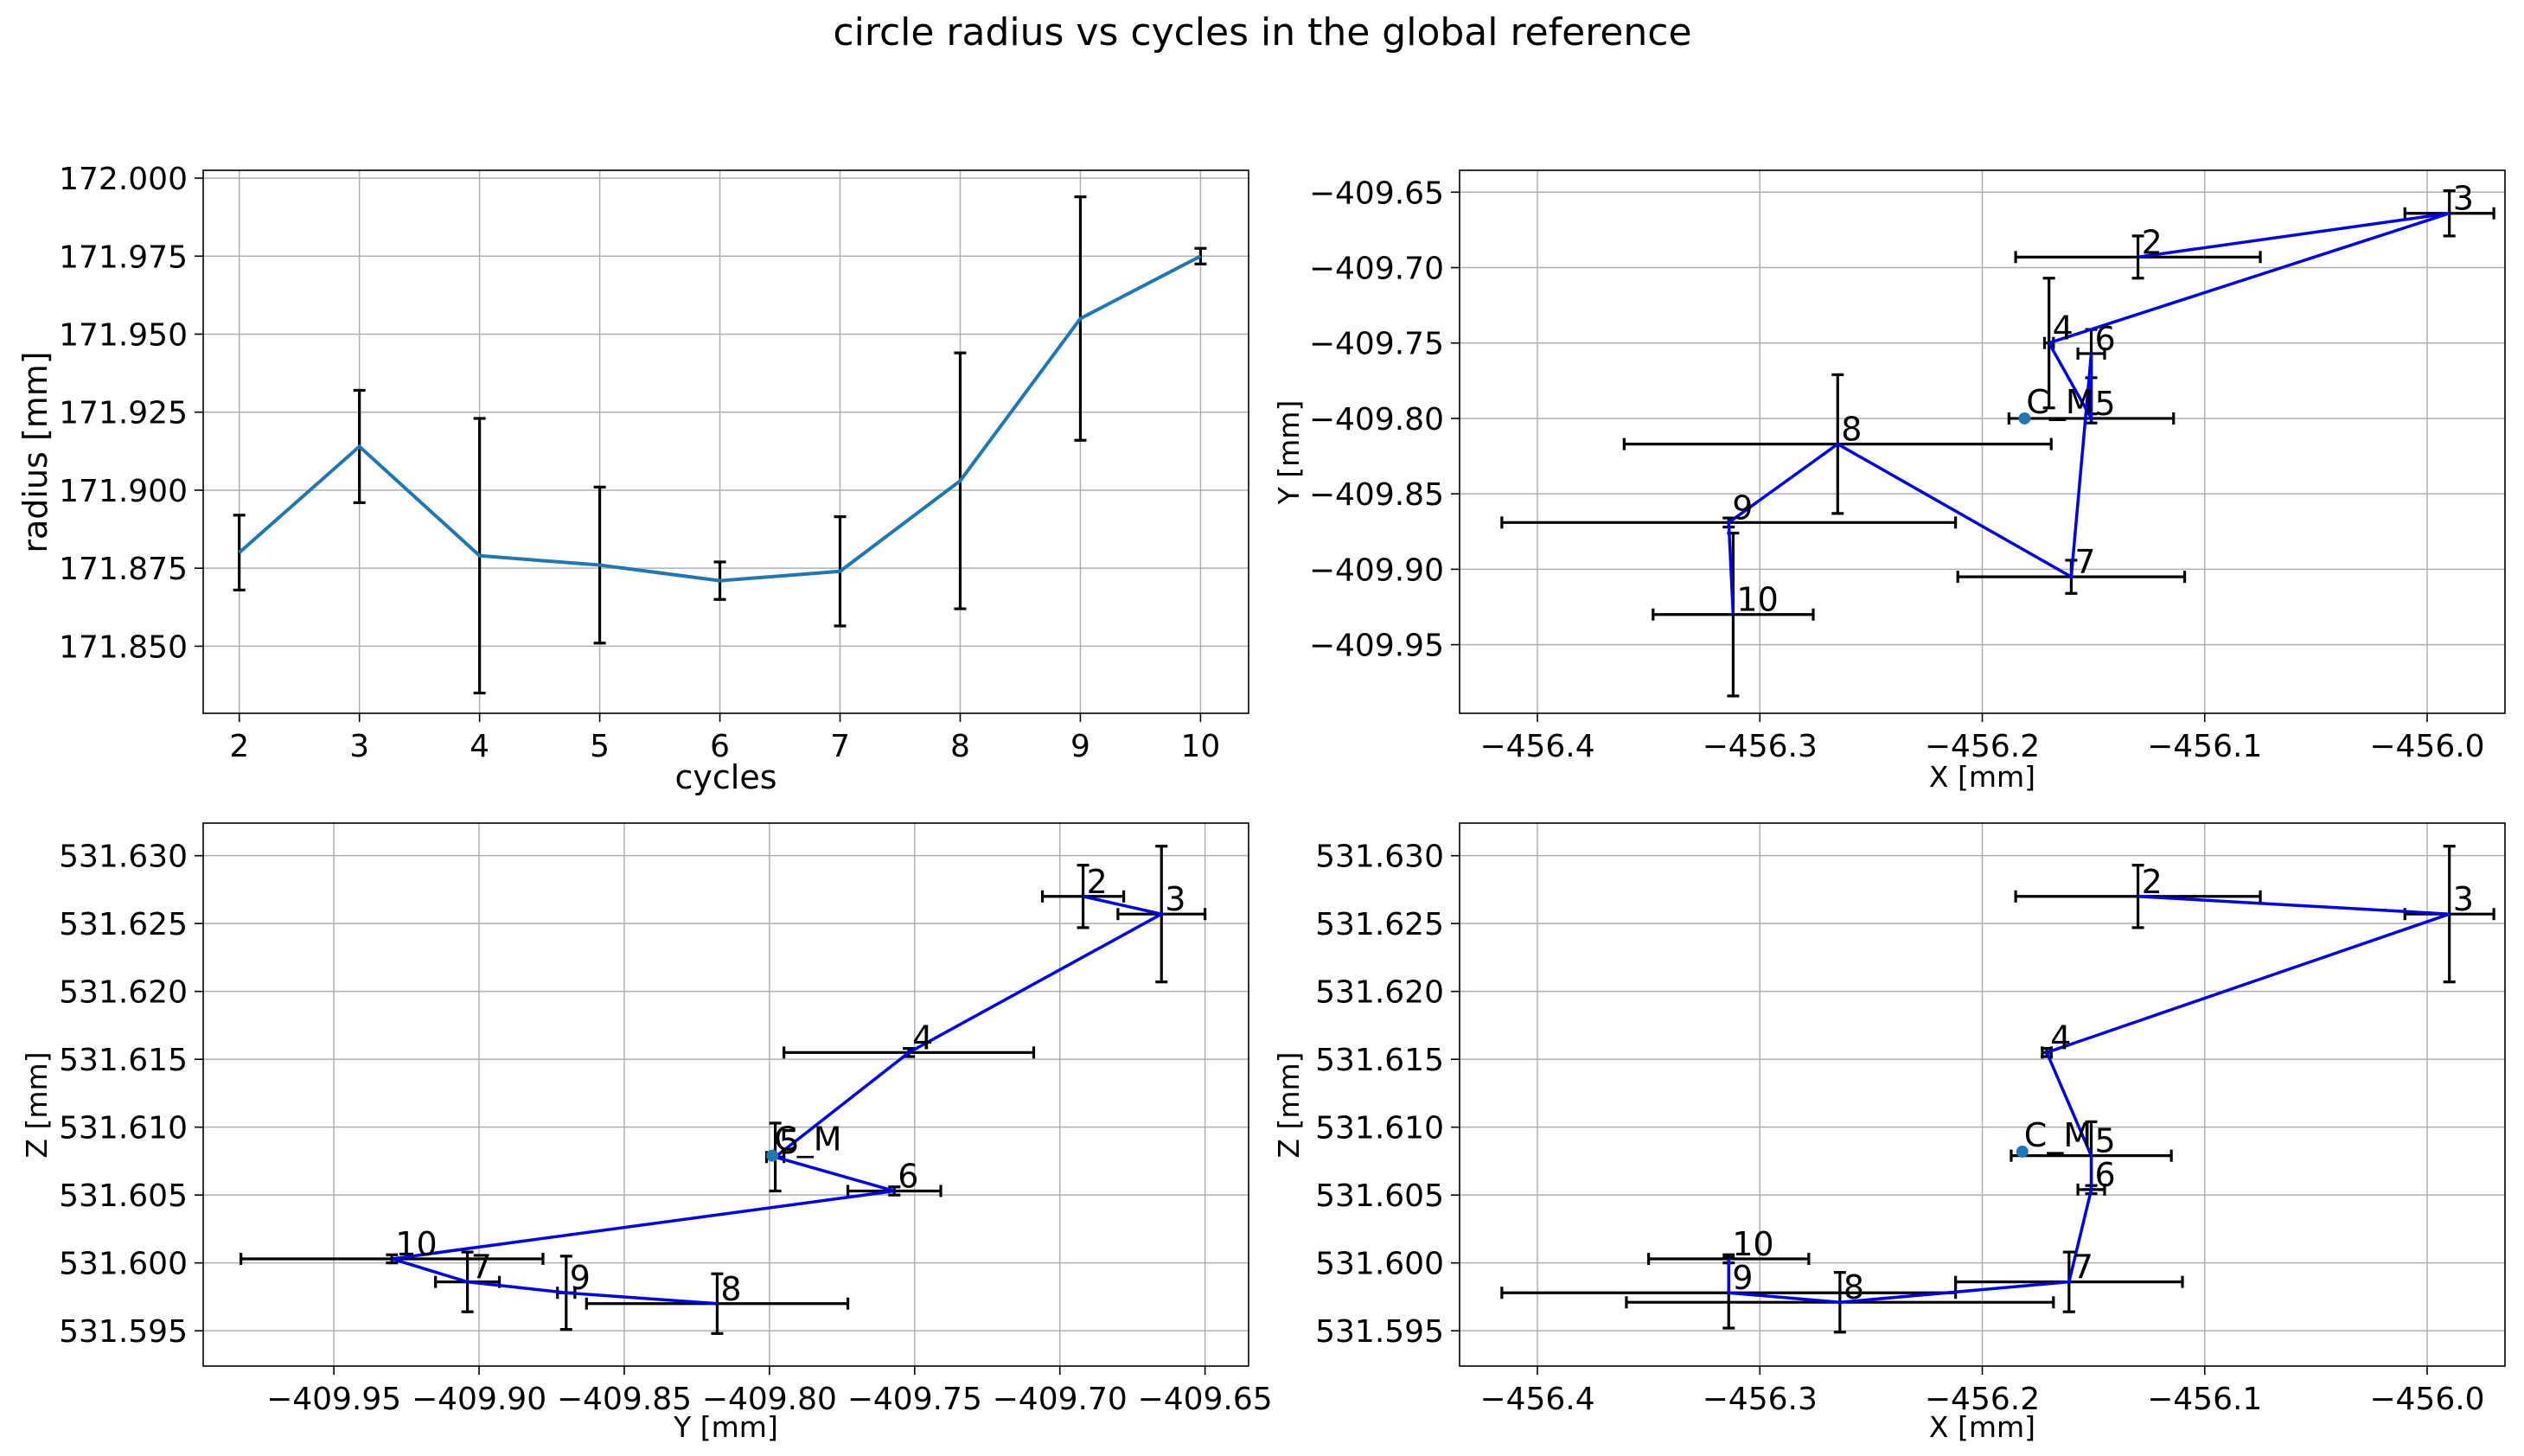 This screenshot has width=2524, height=1456. What do you see at coordinates (123, 1332) in the screenshot?
I see `y-tick-label: 531.595` at bounding box center [123, 1332].